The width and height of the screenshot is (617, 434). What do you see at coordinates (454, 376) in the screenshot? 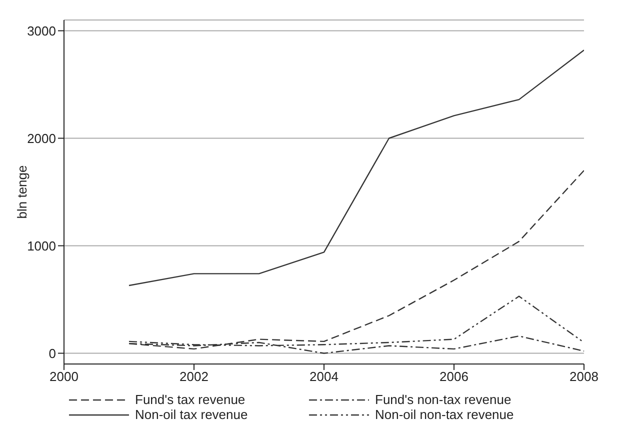
I see `x-tick-label: 2006` at bounding box center [454, 376].